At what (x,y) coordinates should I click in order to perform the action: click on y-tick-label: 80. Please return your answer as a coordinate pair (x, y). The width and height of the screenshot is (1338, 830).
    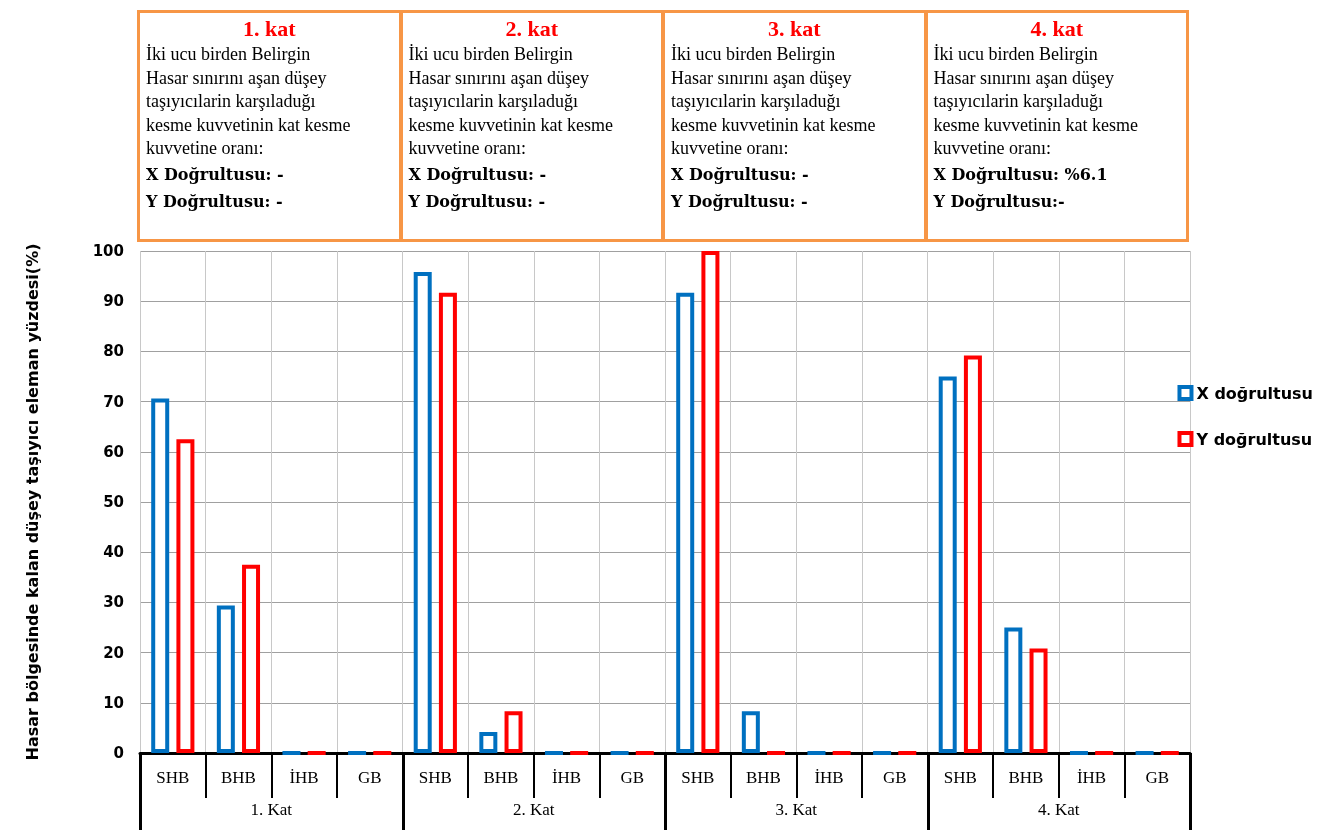
    Looking at the image, I should click on (113, 351).